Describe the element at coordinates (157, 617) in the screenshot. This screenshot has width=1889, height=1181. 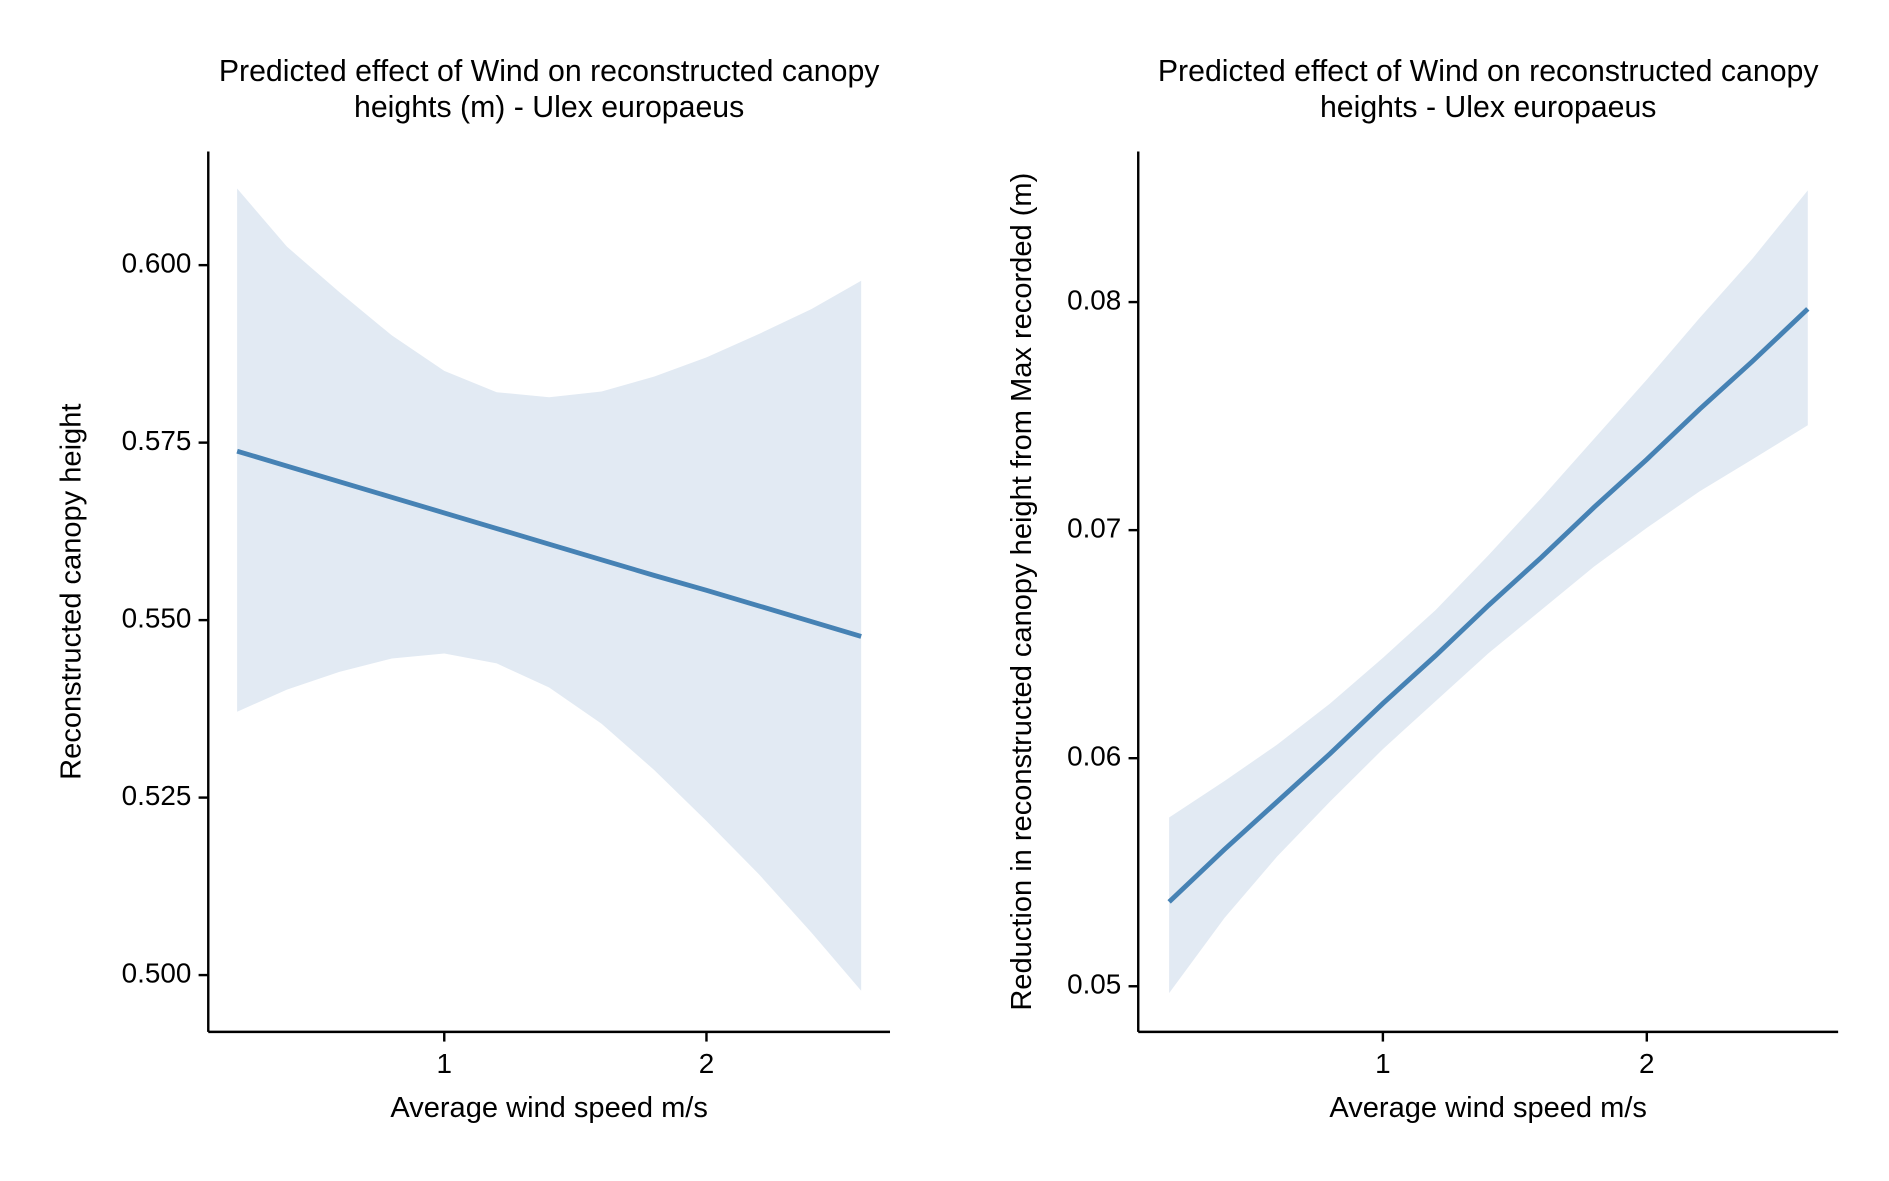
I see `y-tick-label: 0.550` at that location.